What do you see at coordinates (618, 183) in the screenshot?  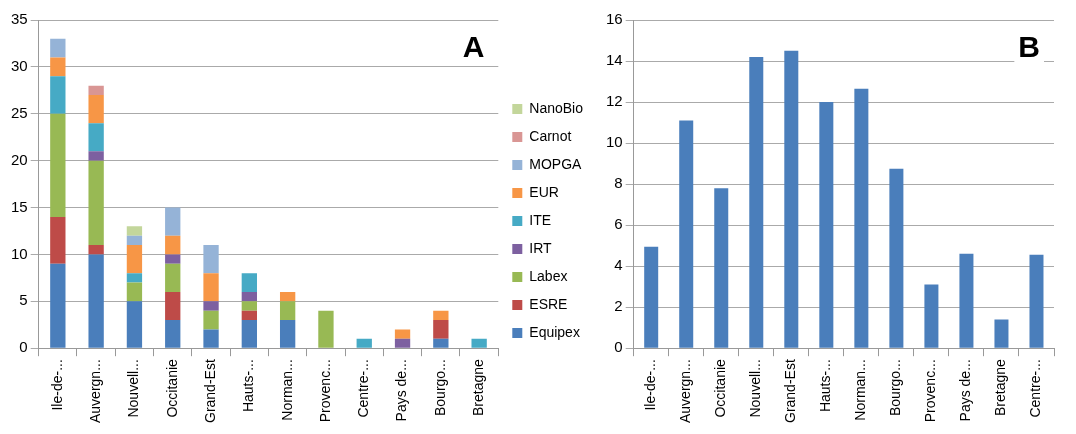 I see `y-tick-label: 8` at bounding box center [618, 183].